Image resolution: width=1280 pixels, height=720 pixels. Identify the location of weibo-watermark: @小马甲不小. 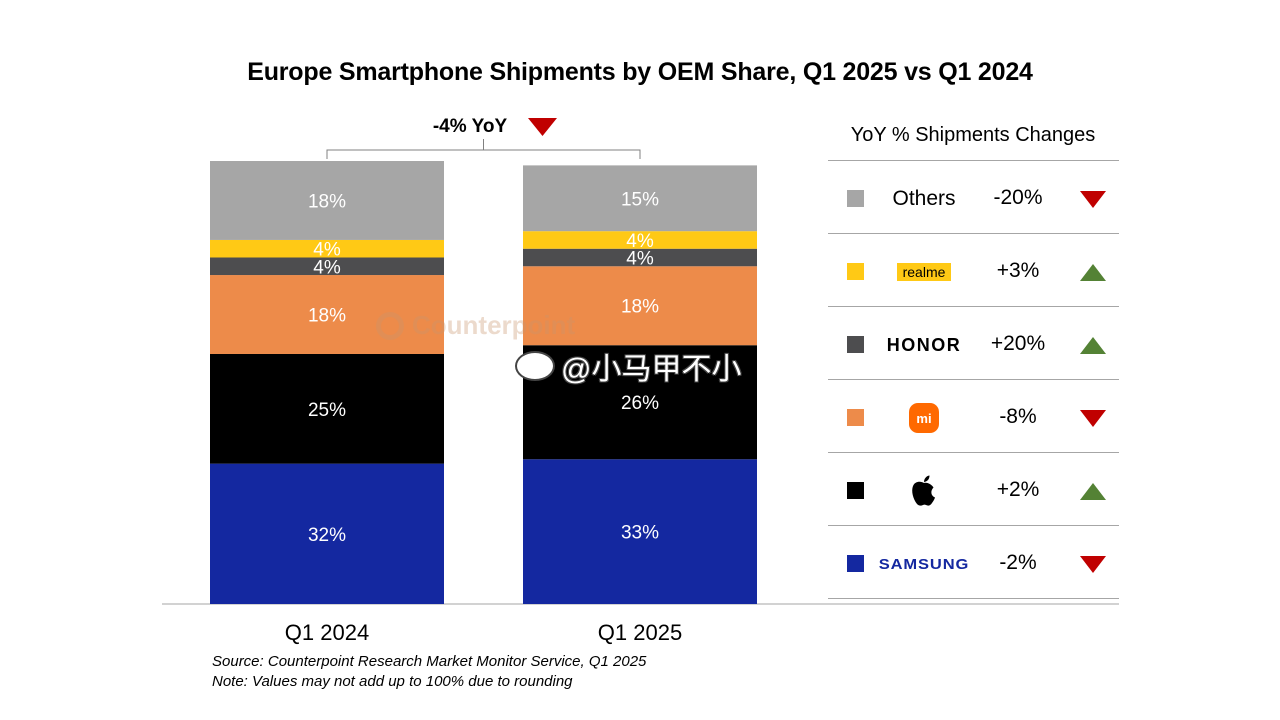
(628, 366).